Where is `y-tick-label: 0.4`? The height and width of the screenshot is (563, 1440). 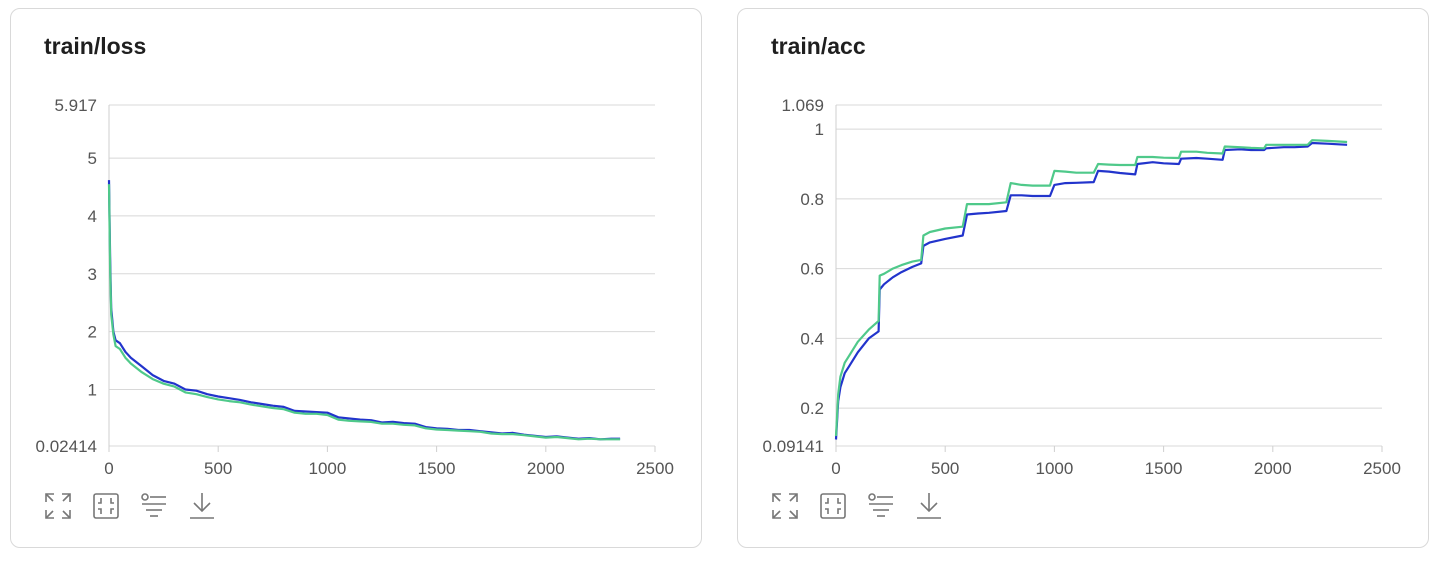 y-tick-label: 0.4 is located at coordinates (812, 338).